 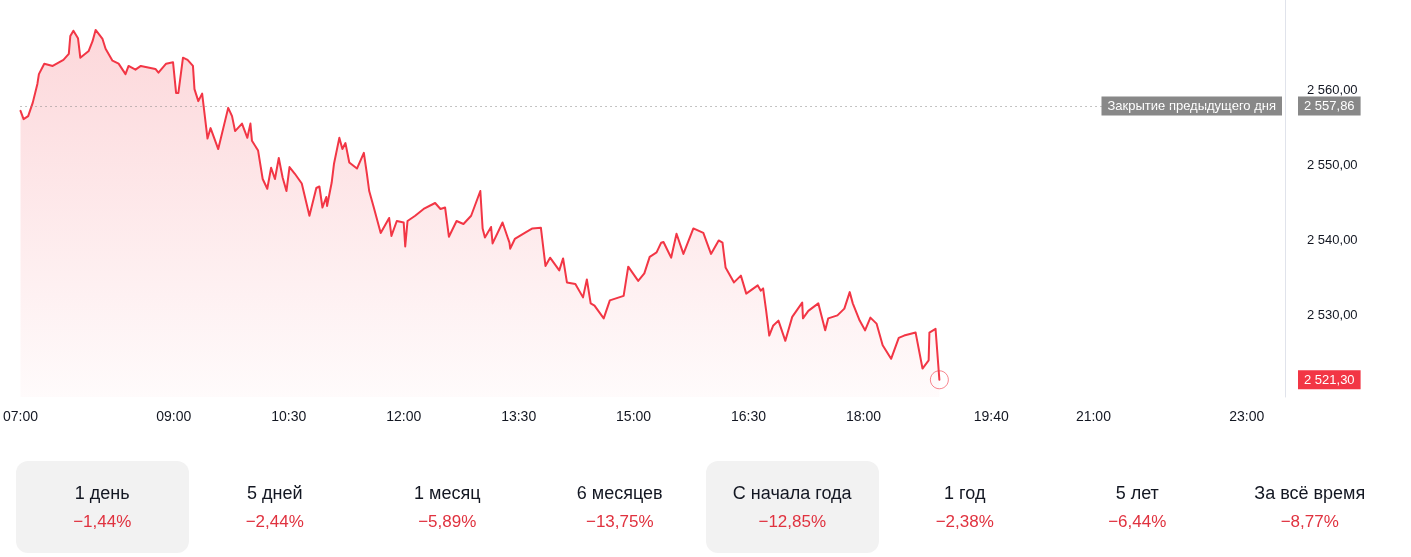 I want to click on x-tick-label: 16:30, so click(x=749, y=416).